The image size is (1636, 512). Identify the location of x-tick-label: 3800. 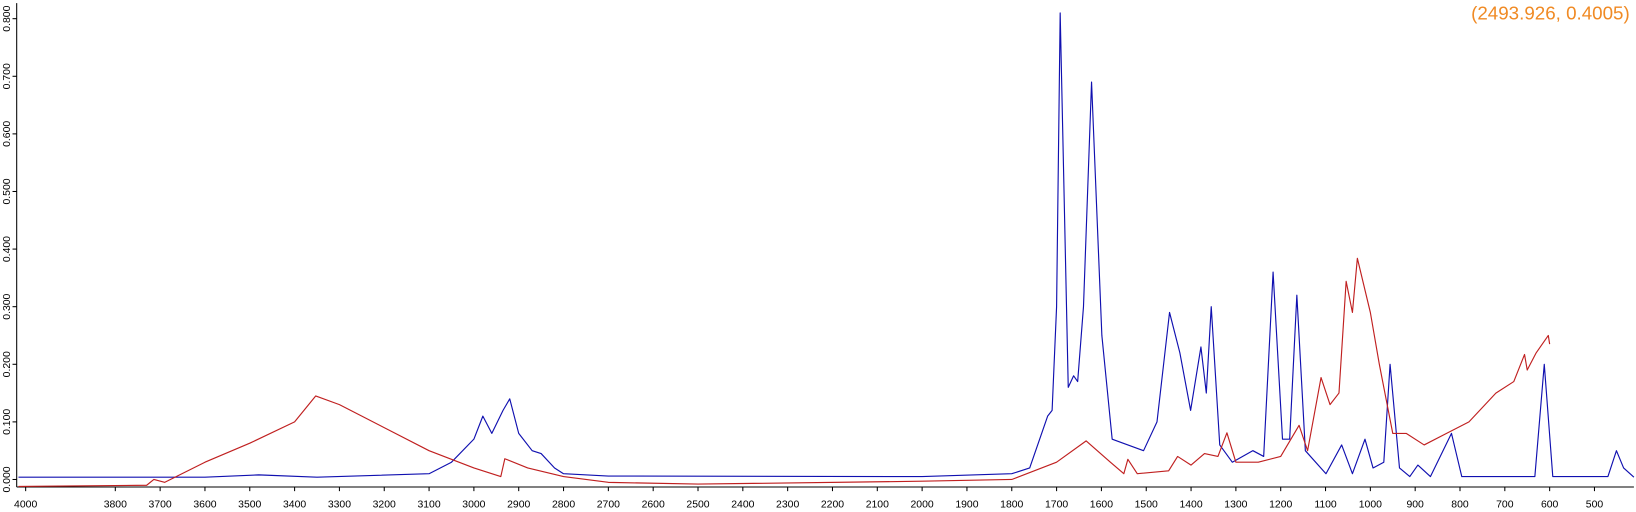
(115, 504).